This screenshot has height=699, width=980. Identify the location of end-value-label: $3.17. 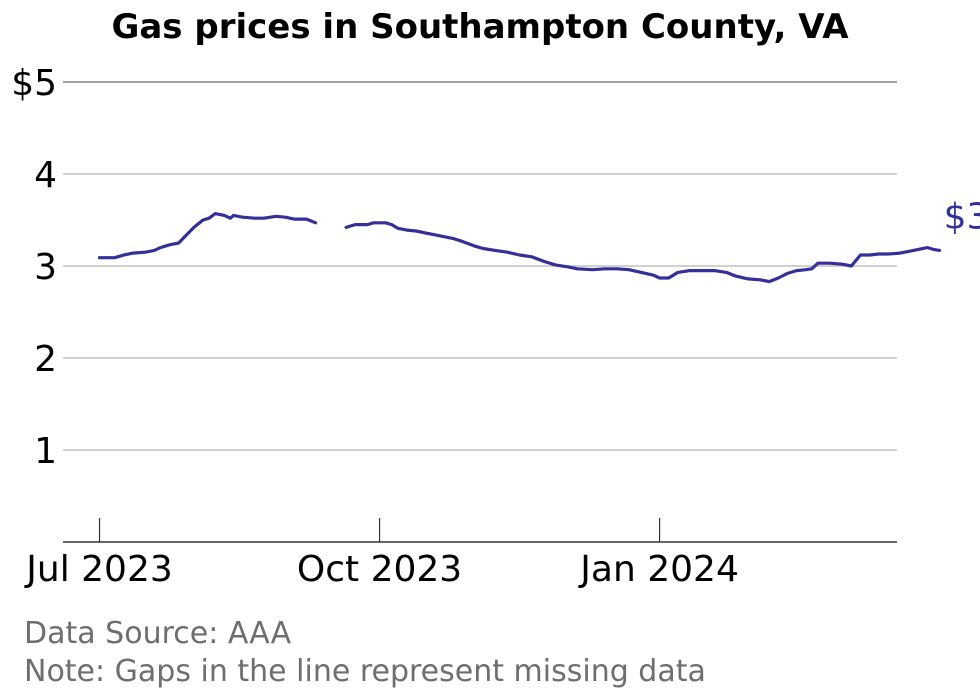
(962, 216).